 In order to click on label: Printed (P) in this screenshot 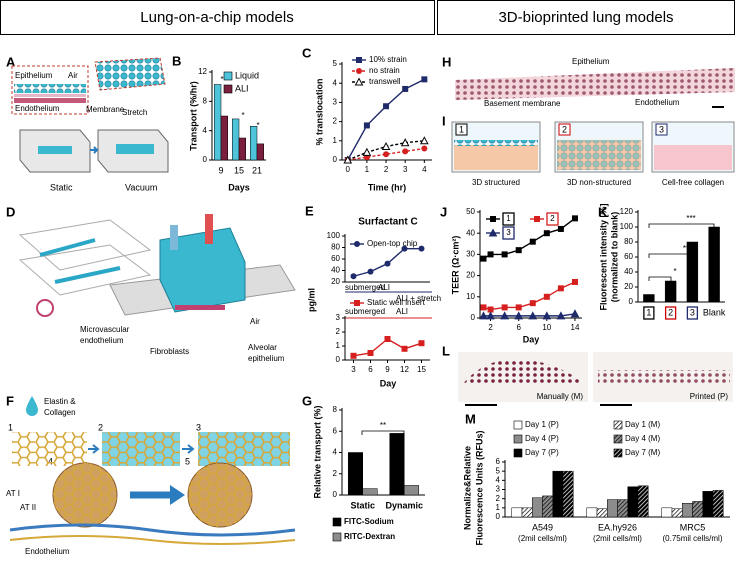, I will do `click(709, 396)`.